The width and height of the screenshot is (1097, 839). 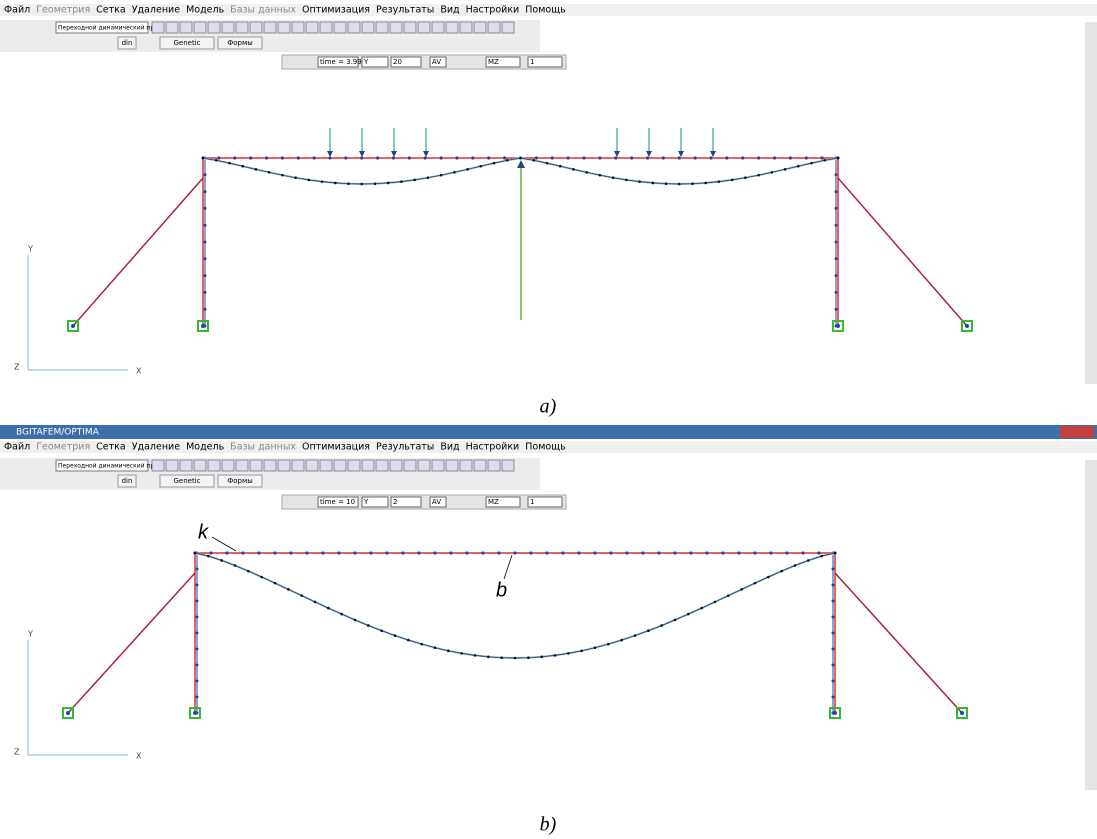 What do you see at coordinates (1077, 432) in the screenshot?
I see `close-button` at bounding box center [1077, 432].